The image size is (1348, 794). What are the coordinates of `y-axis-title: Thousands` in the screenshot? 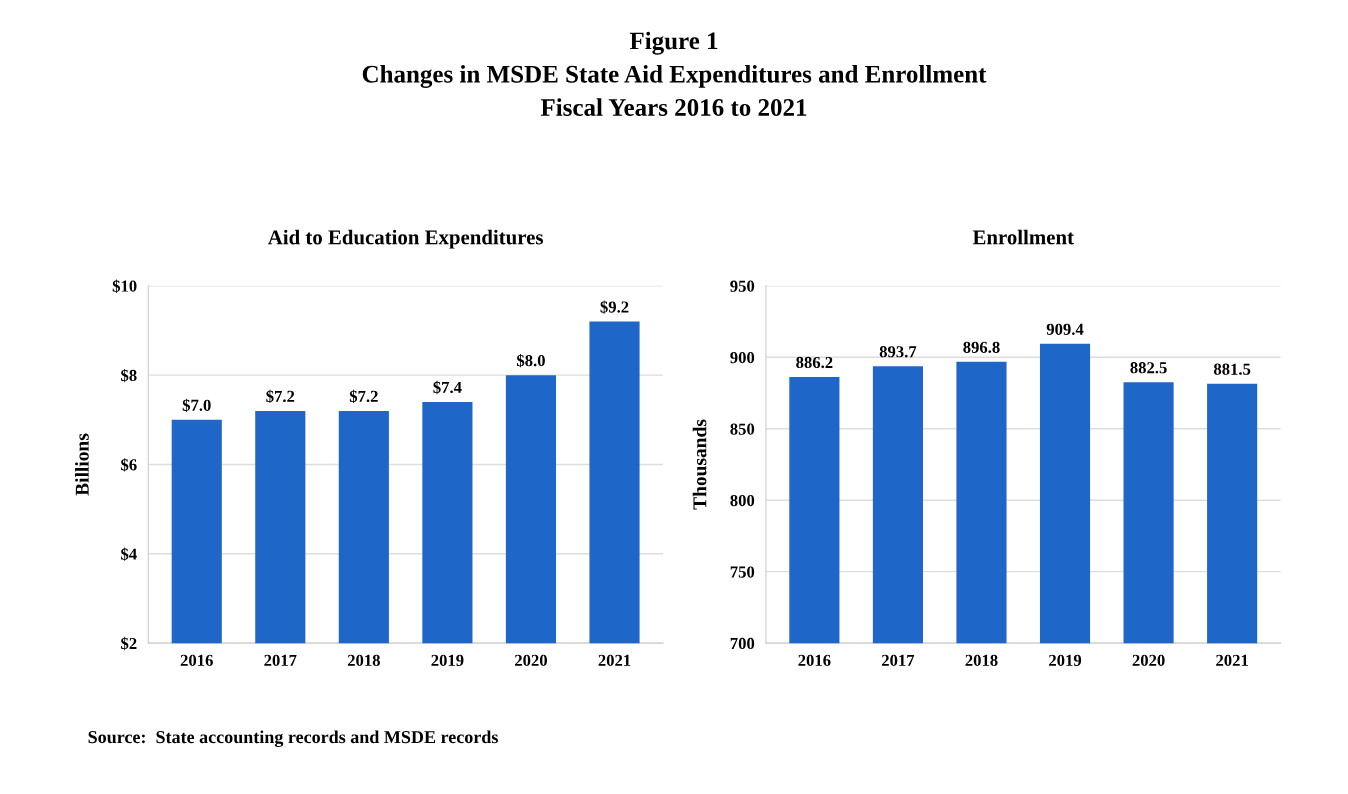 It's located at (699, 464).